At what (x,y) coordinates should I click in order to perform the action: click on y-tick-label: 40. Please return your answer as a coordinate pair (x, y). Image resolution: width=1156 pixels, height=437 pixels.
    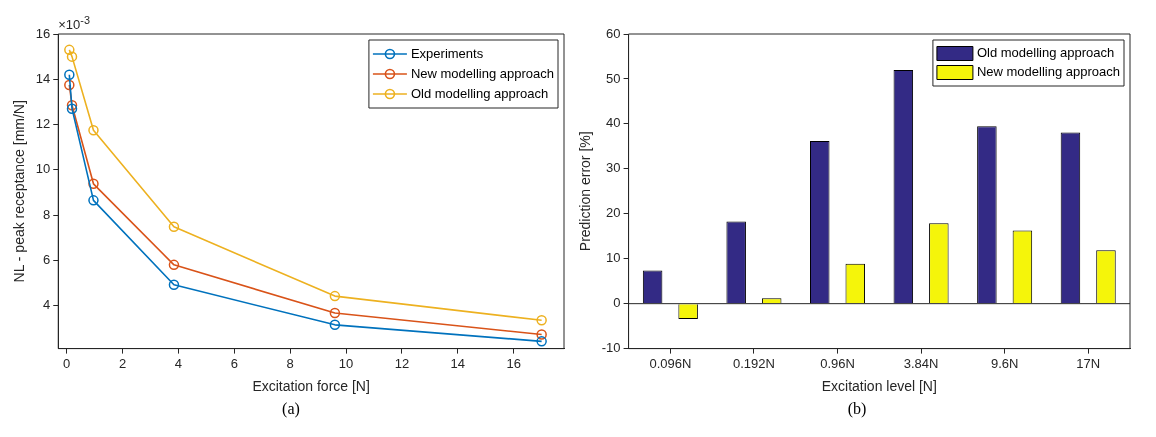
    Looking at the image, I should click on (613, 123).